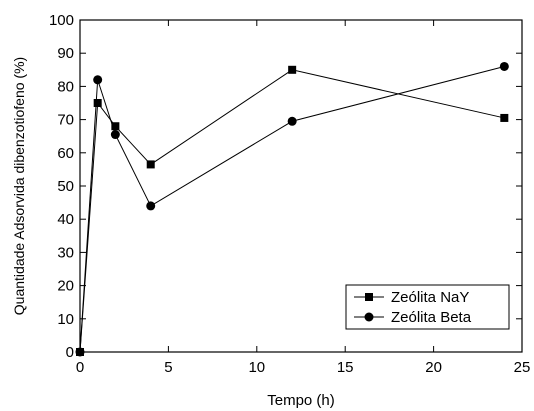  I want to click on x-tick-label: 25, so click(522, 367).